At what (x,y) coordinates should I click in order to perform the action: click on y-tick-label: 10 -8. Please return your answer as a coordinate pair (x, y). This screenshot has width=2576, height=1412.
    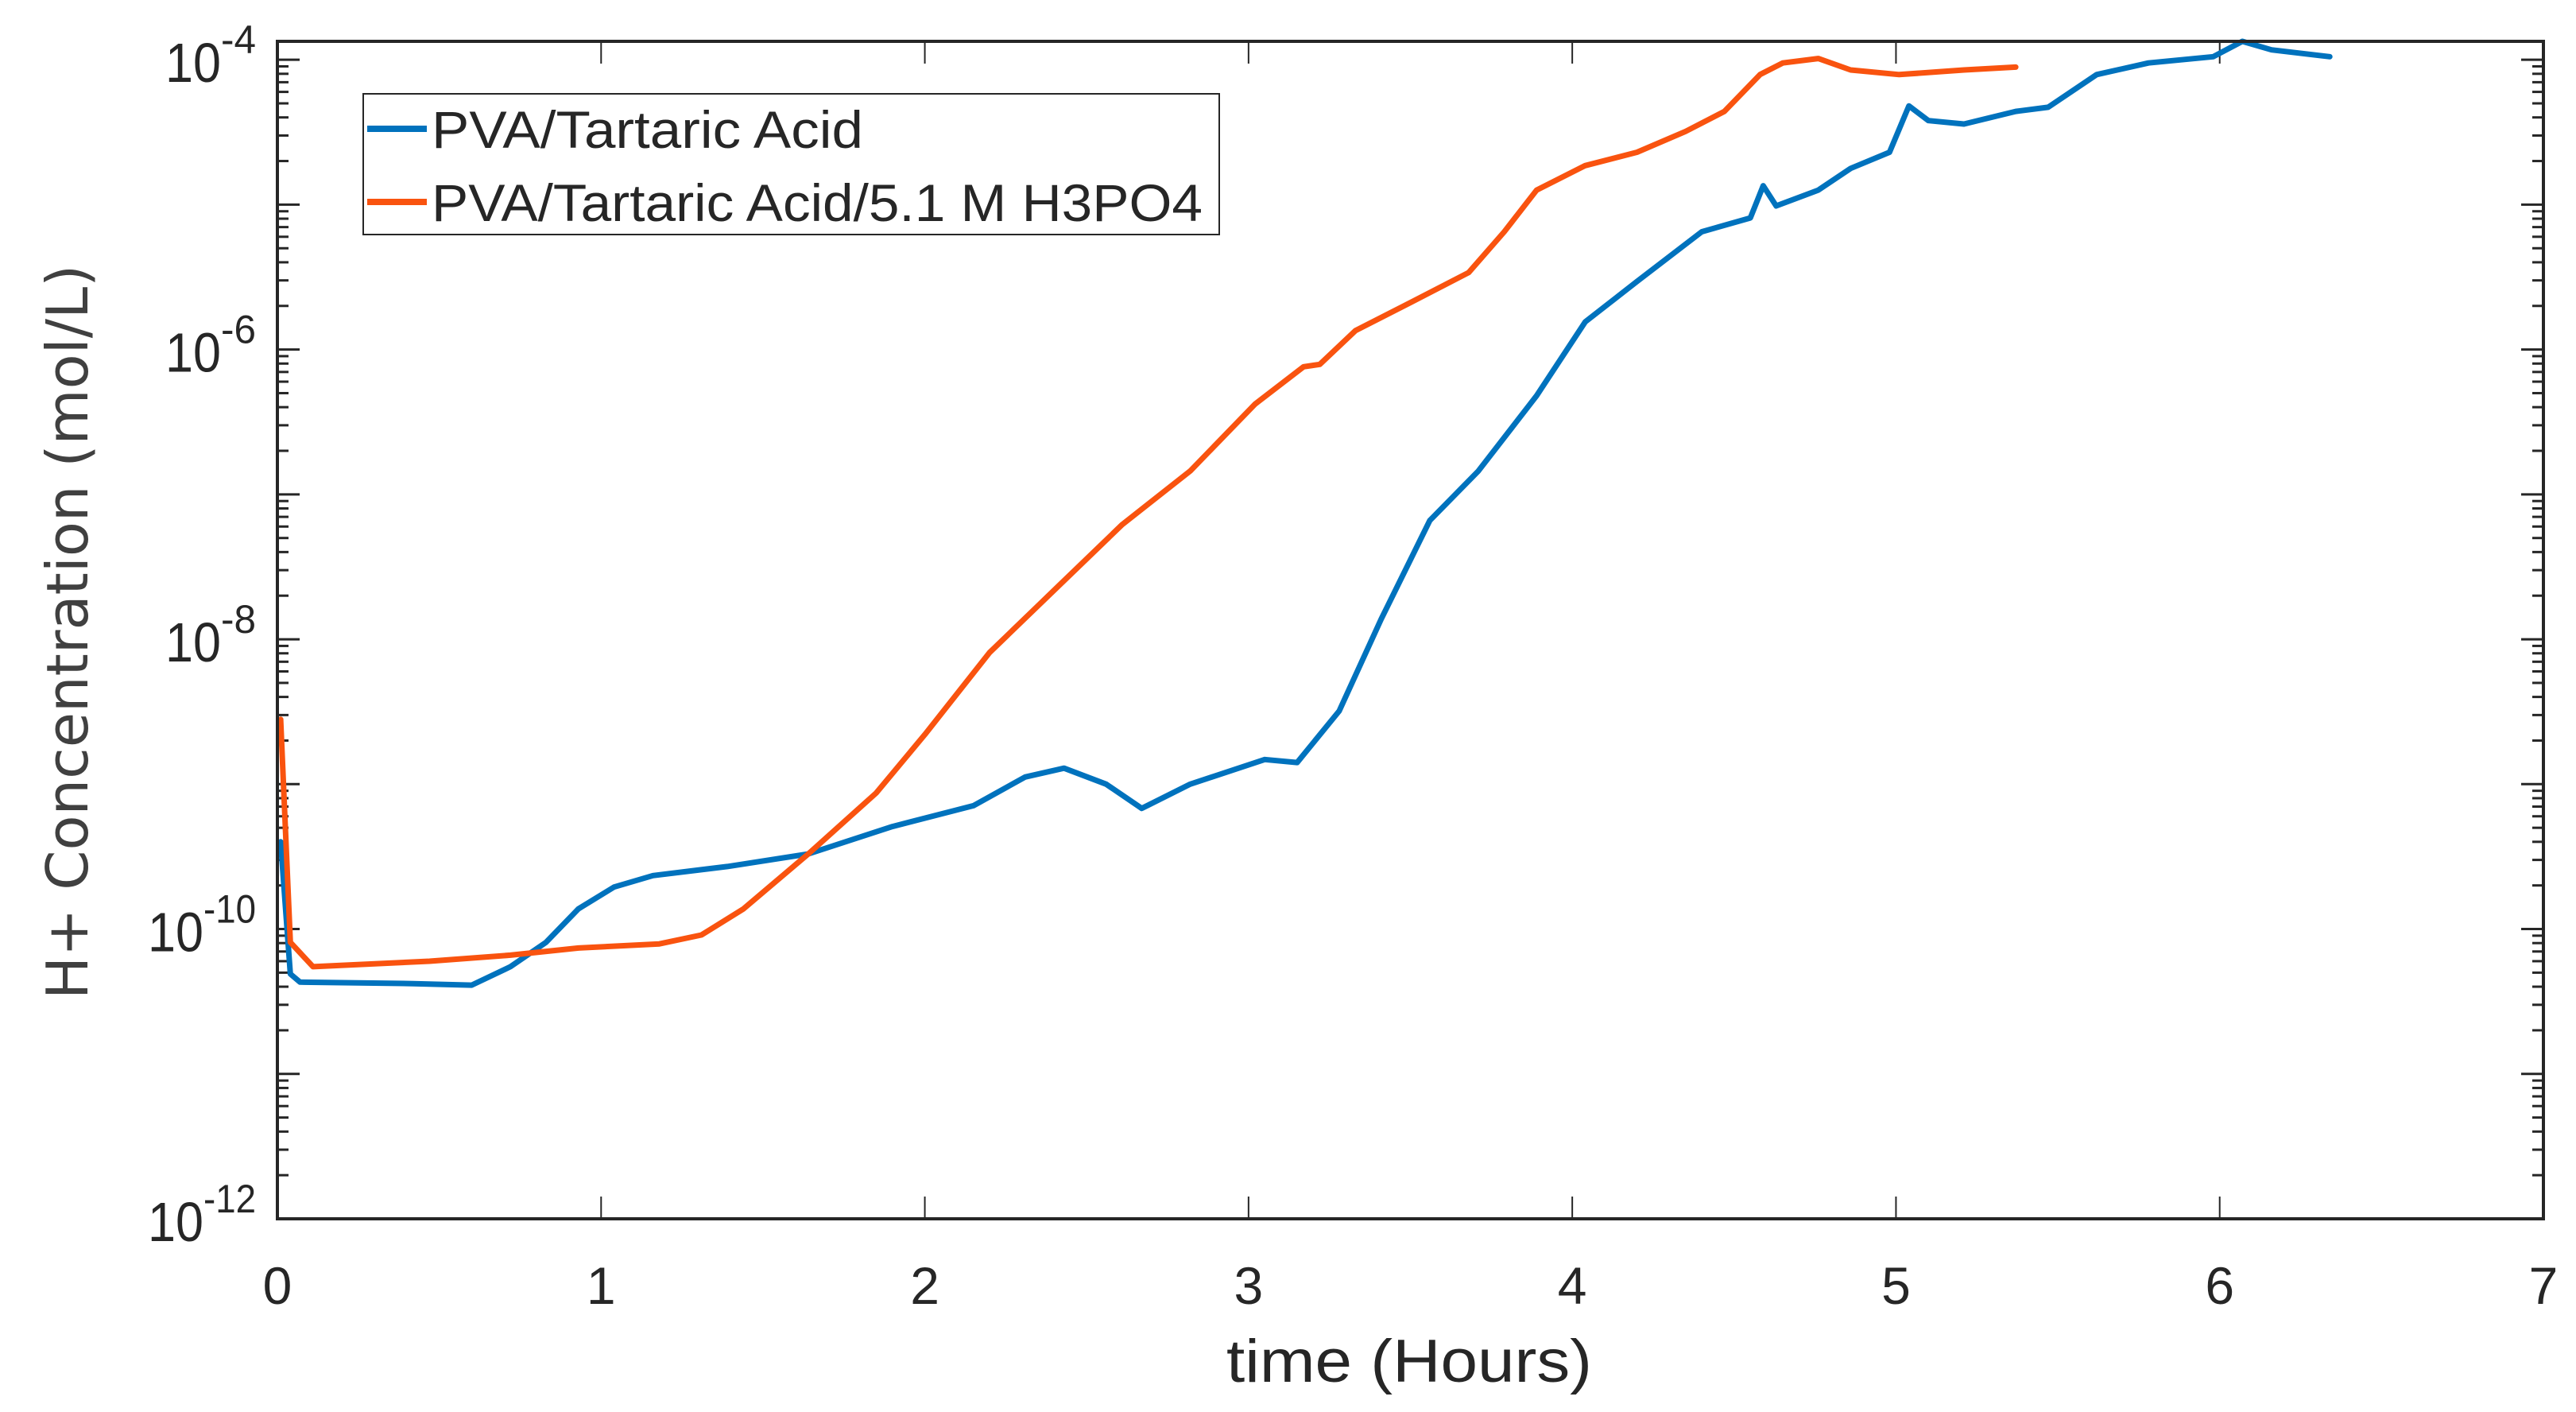
    Looking at the image, I should click on (210, 635).